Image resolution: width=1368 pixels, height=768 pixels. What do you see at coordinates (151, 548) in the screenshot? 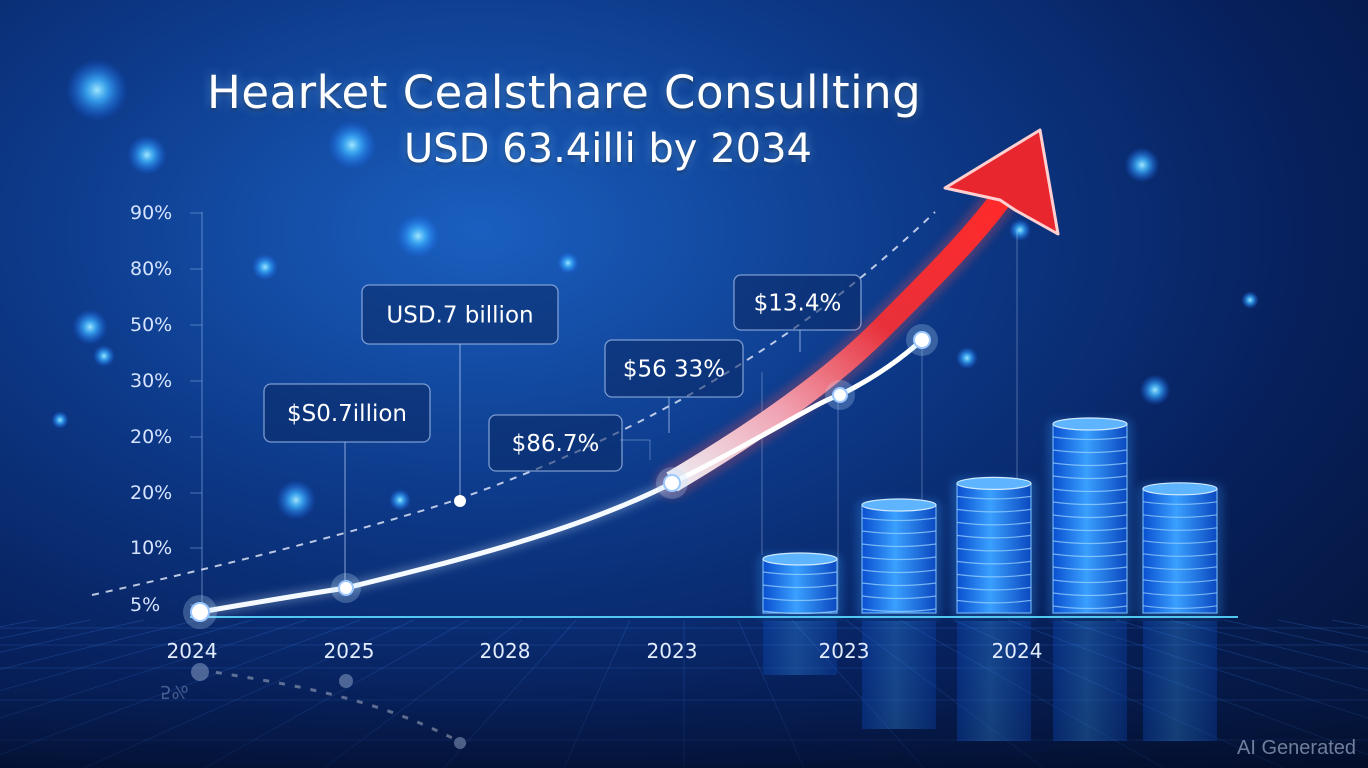
I see `y-tick-label: 10%` at bounding box center [151, 548].